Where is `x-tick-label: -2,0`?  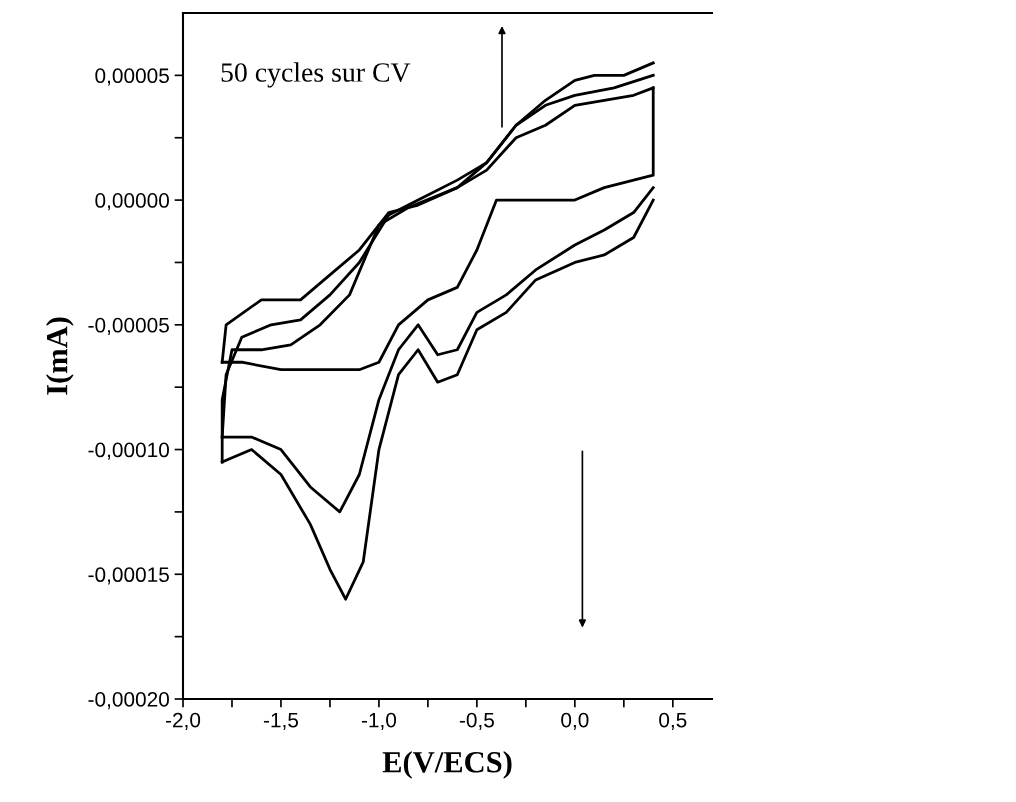
x-tick-label: -2,0 is located at coordinates (183, 721).